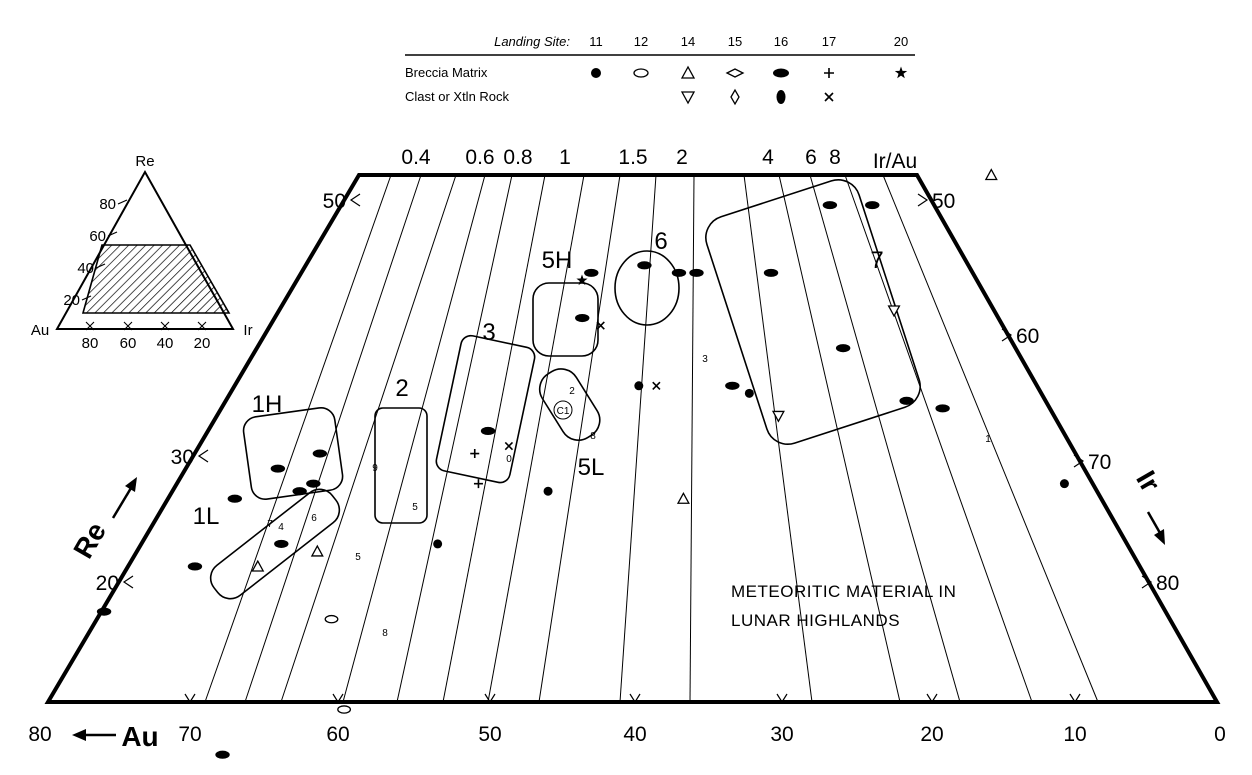  I want to click on ratio-tick-label: 2, so click(682, 157).